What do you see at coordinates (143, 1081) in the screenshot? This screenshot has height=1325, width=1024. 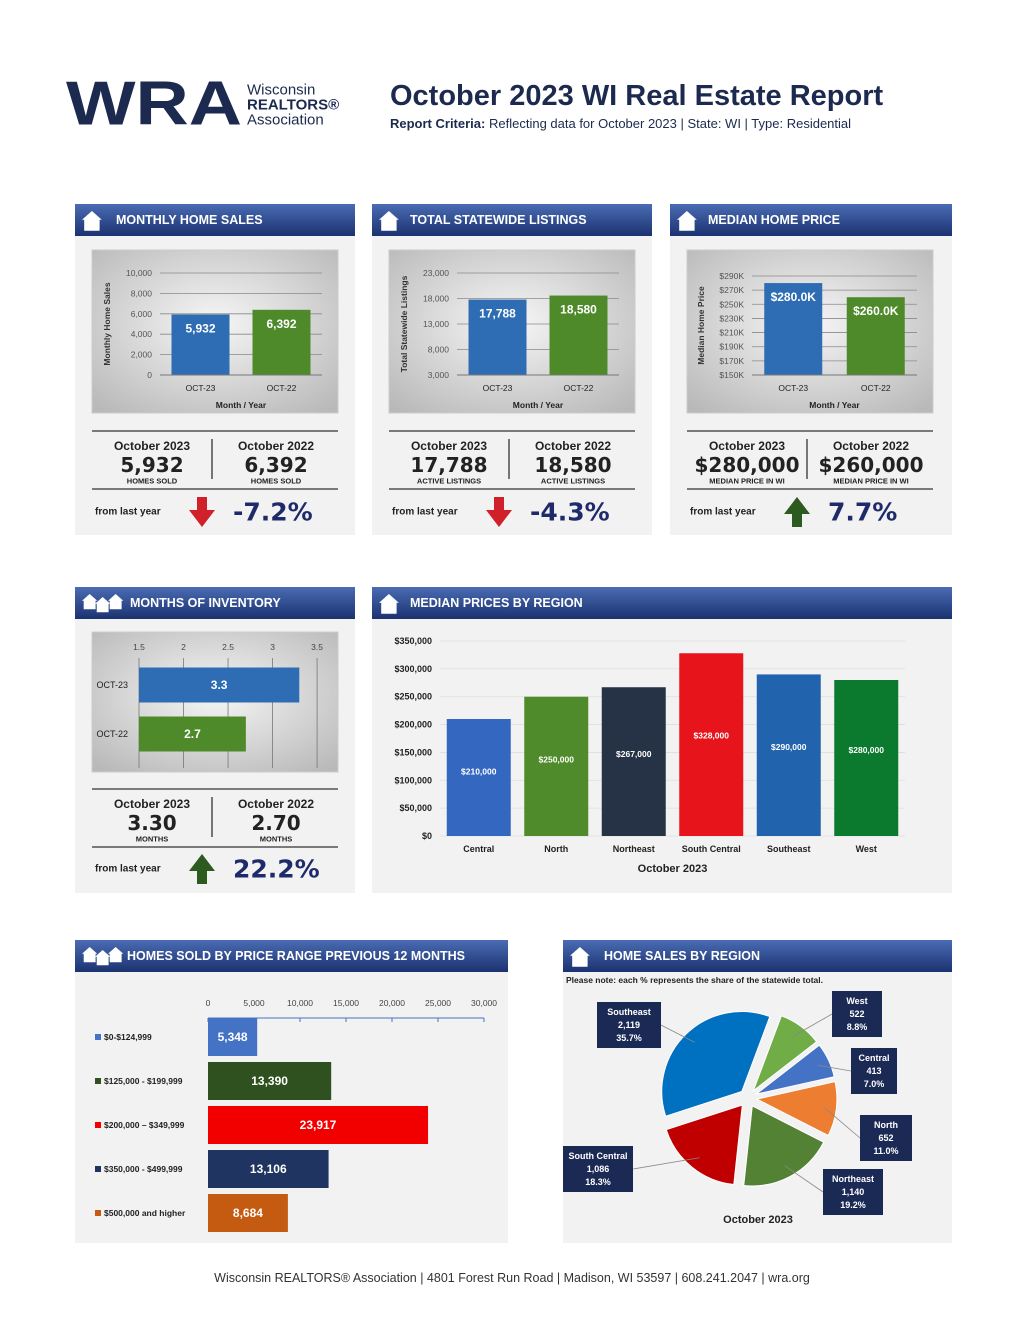 I see `category-label: $125,000 - $199,999` at bounding box center [143, 1081].